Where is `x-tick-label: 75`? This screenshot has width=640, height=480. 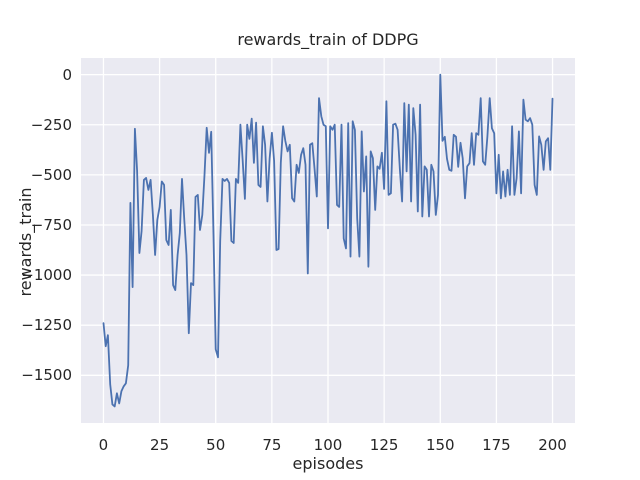 x-tick-label: 75 is located at coordinates (272, 445).